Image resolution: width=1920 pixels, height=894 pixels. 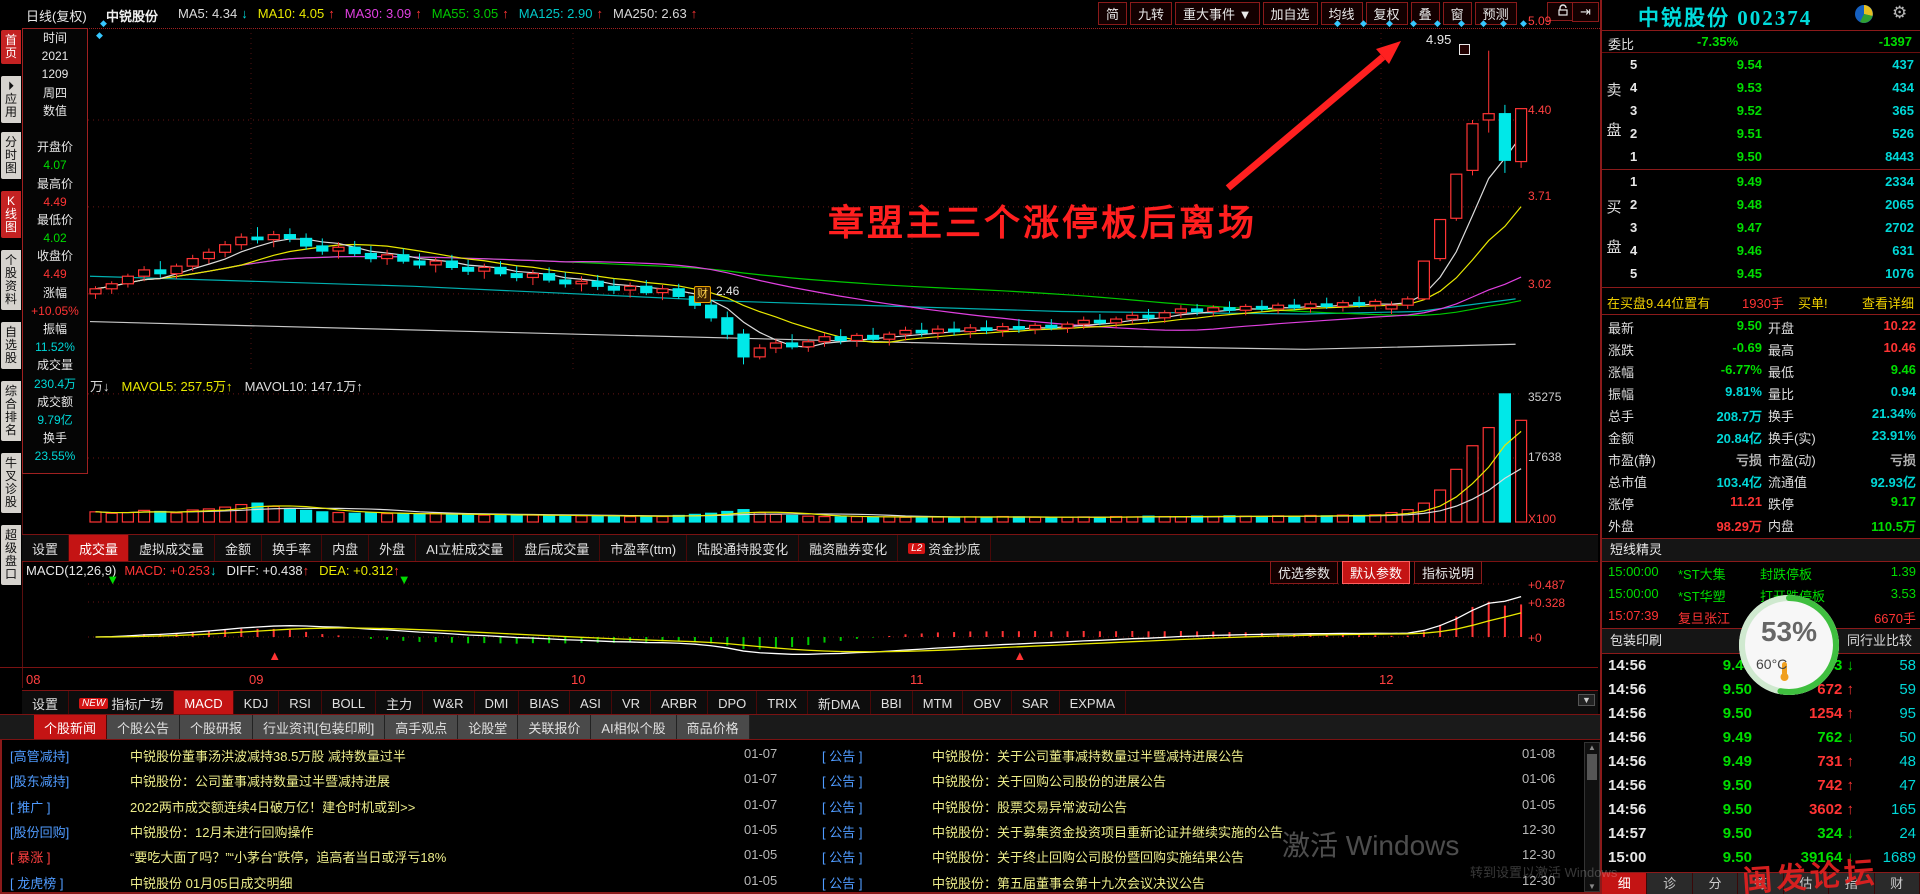 I want to click on indicator-tab-ARBR: ARBR, so click(x=680, y=703).